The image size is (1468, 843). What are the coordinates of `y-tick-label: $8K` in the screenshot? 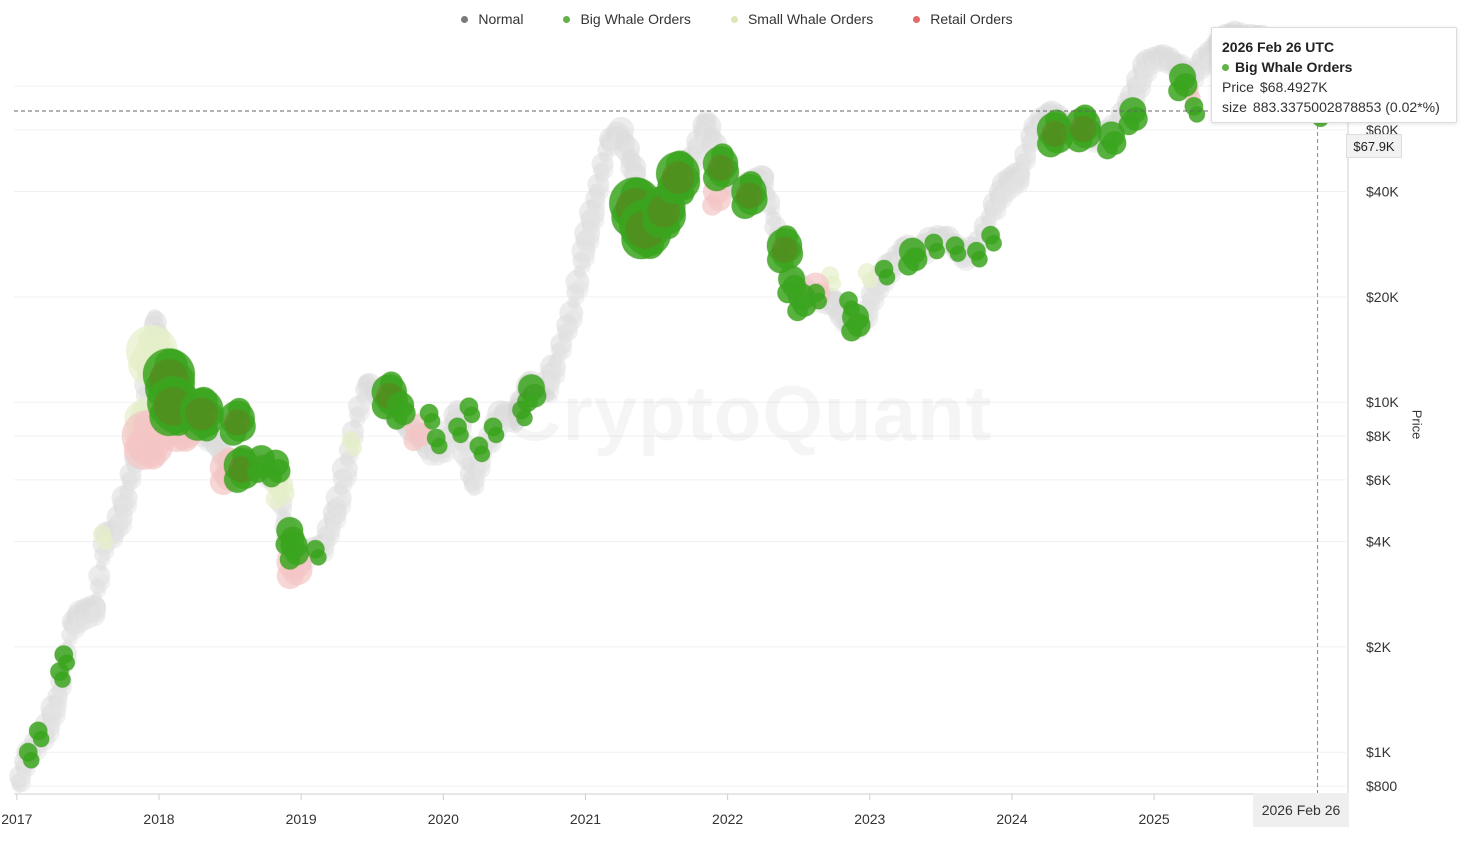 It's located at (1379, 436).